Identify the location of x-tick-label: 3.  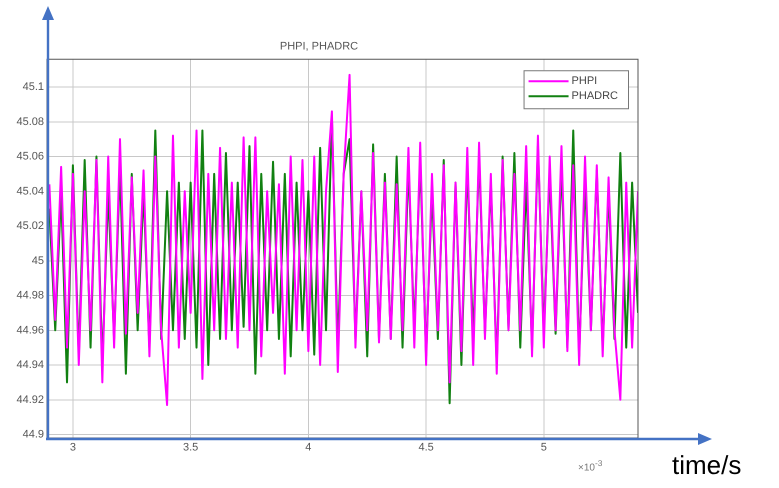
(73, 448).